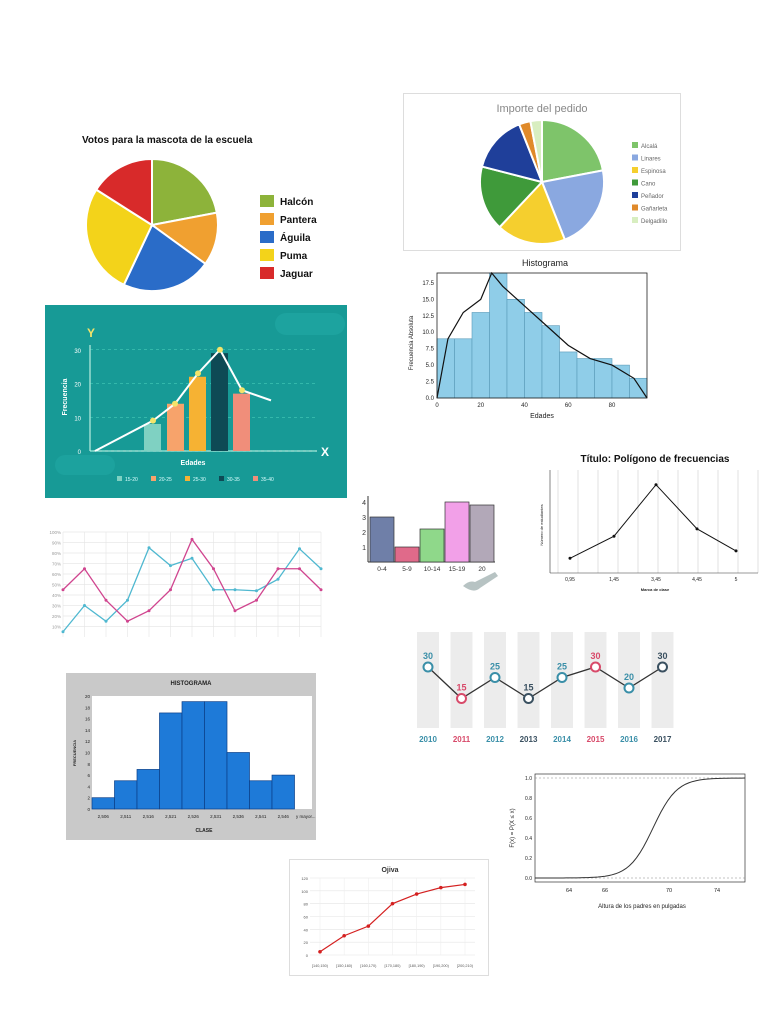  What do you see at coordinates (267, 480) in the screenshot?
I see `legend-label: 35-40` at bounding box center [267, 480].